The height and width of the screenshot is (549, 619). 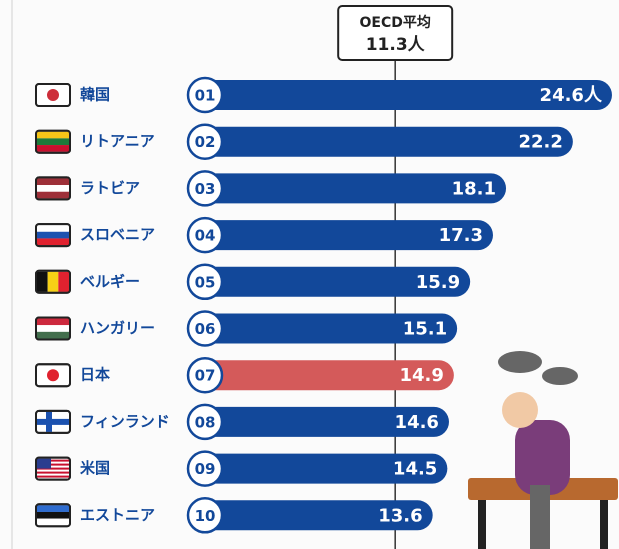 I want to click on illustration, so click(x=543, y=450).